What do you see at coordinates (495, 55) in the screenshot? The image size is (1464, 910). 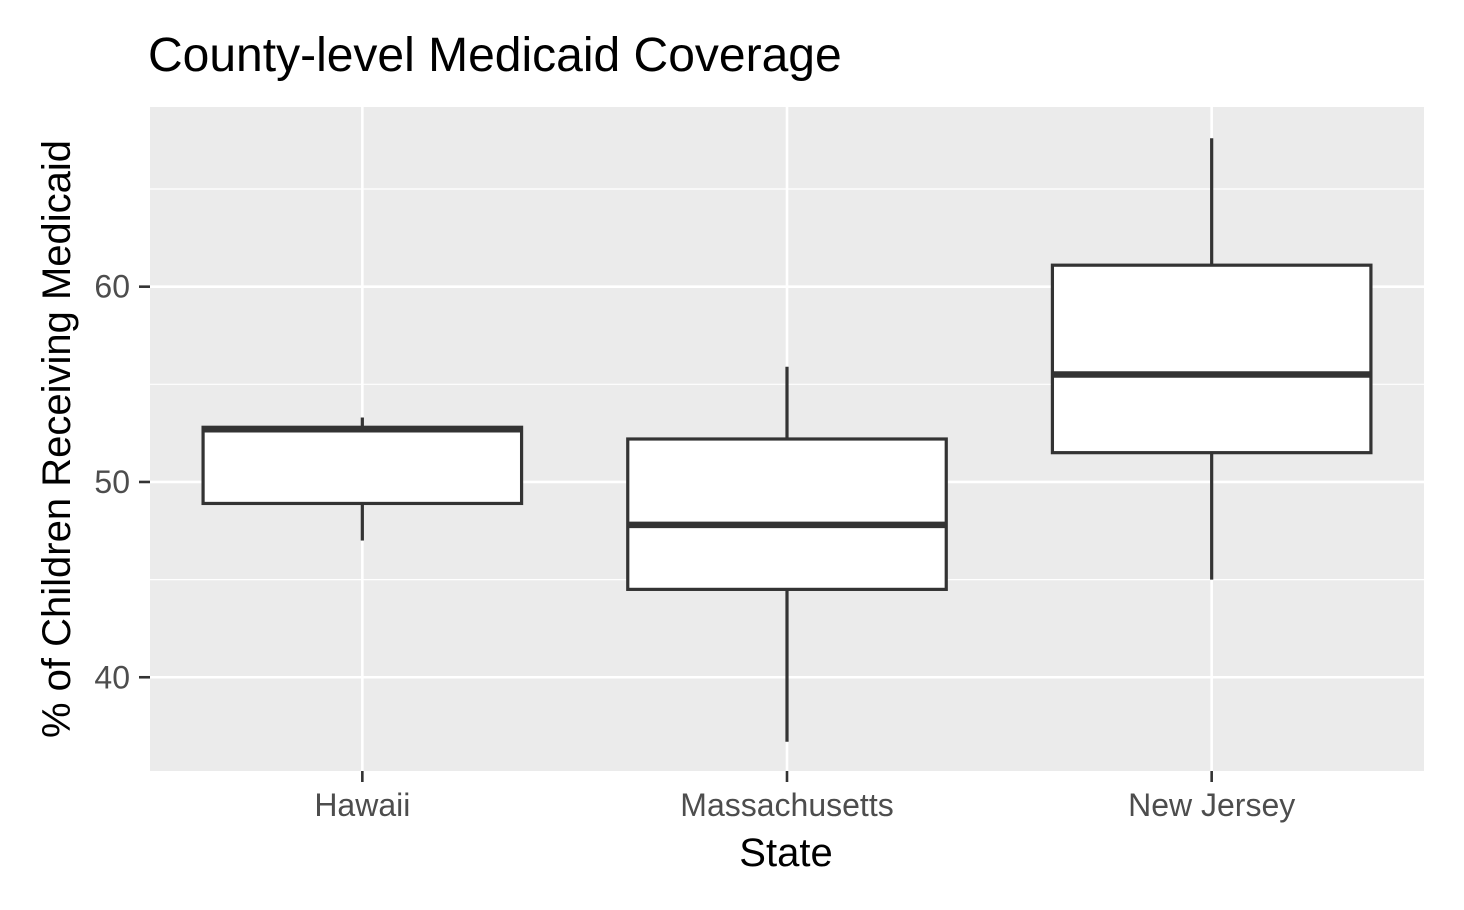 I see `chart-title: County-level Medicaid Coverage` at bounding box center [495, 55].